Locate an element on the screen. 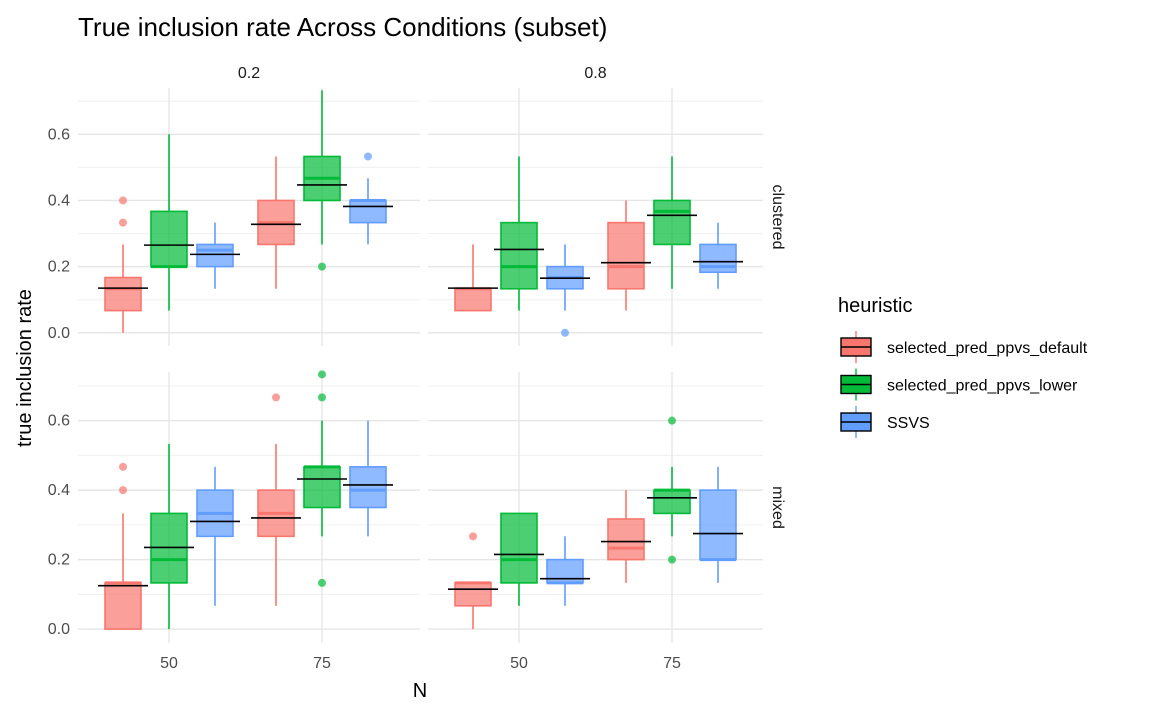  column-strip-label: 0.8 is located at coordinates (595, 73).